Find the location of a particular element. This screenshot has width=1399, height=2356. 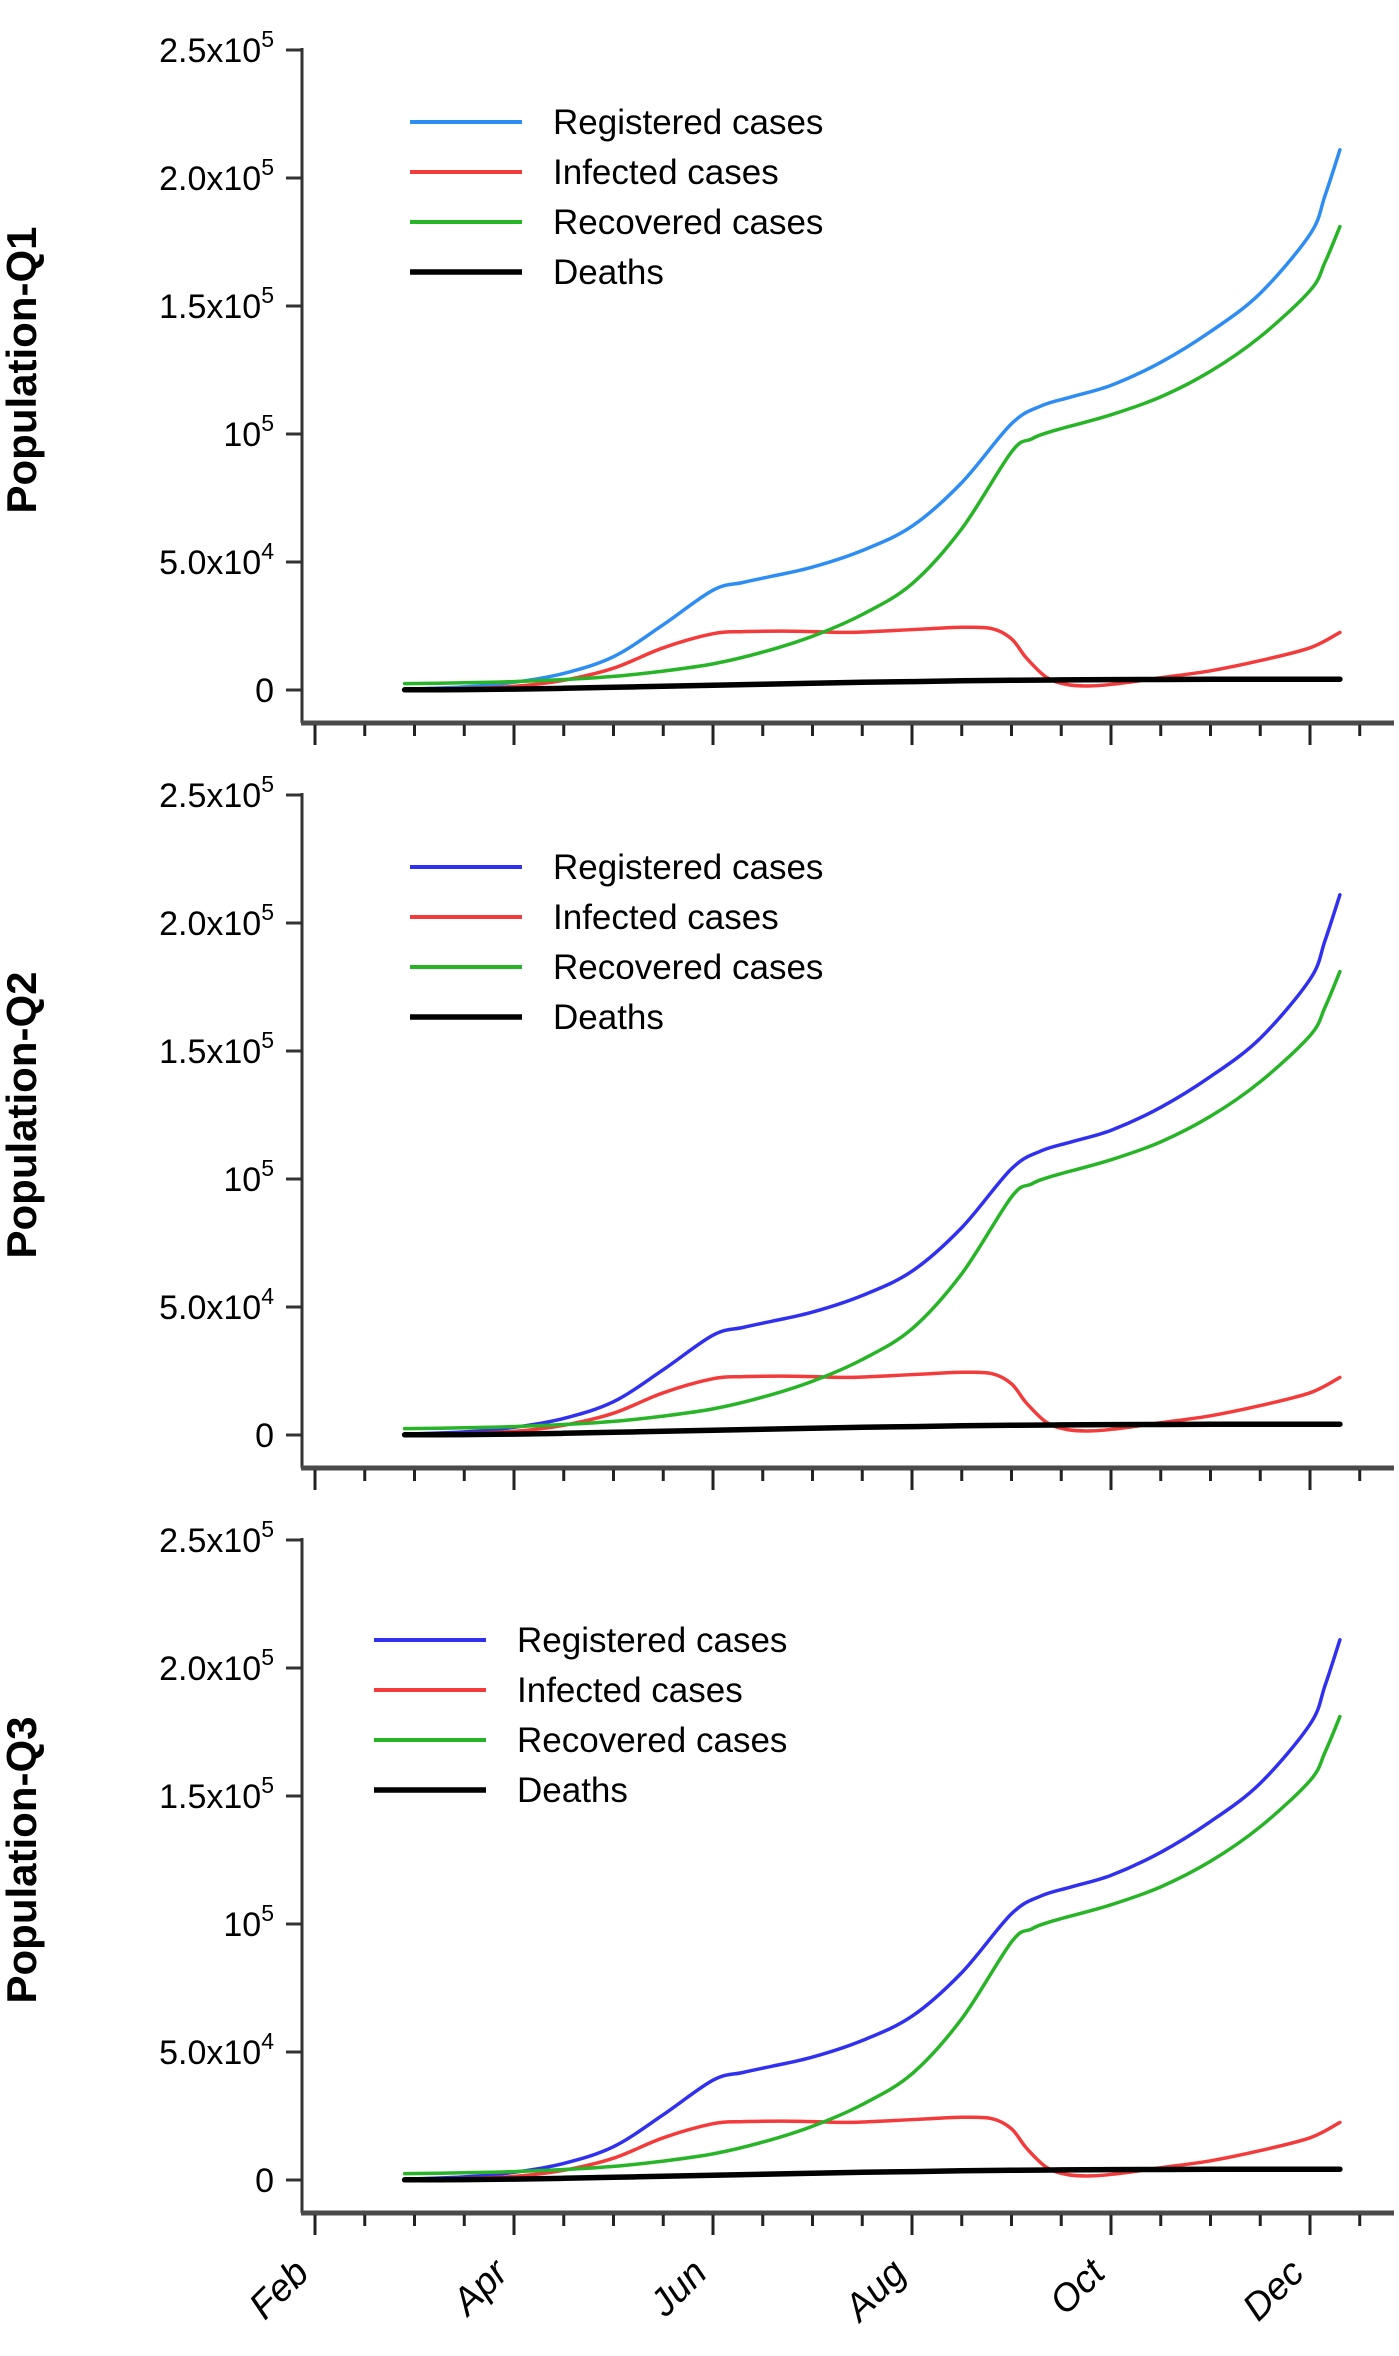

y-axis-title: Population-Q2 is located at coordinates (22, 1115).